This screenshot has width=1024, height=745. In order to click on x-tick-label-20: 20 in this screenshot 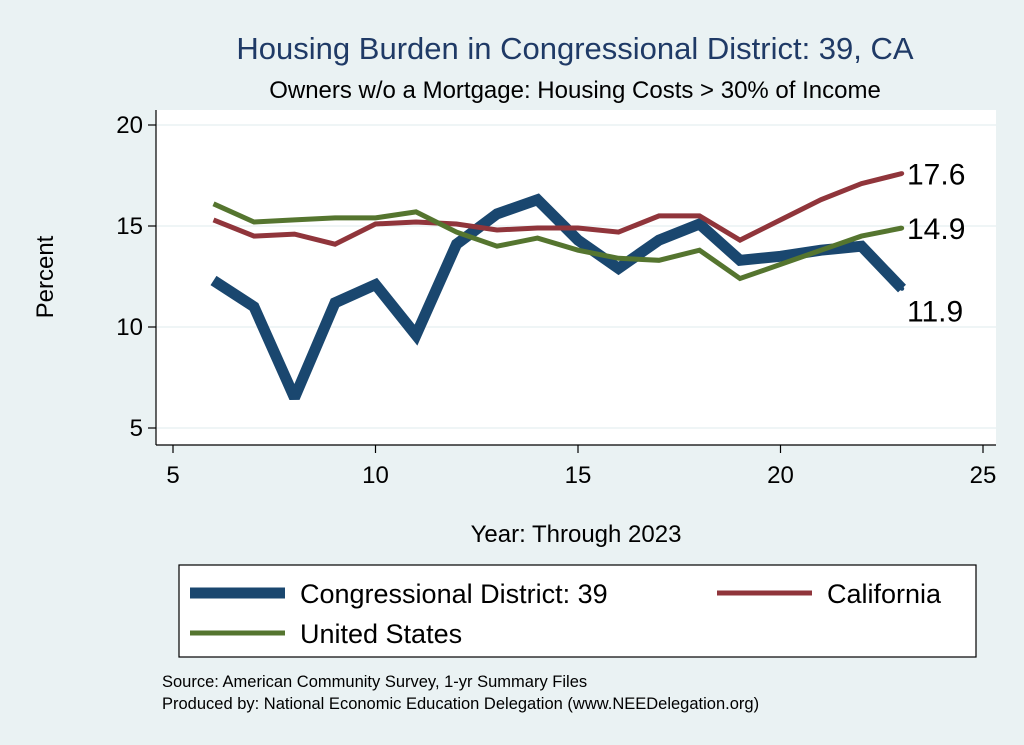, I will do `click(780, 475)`.